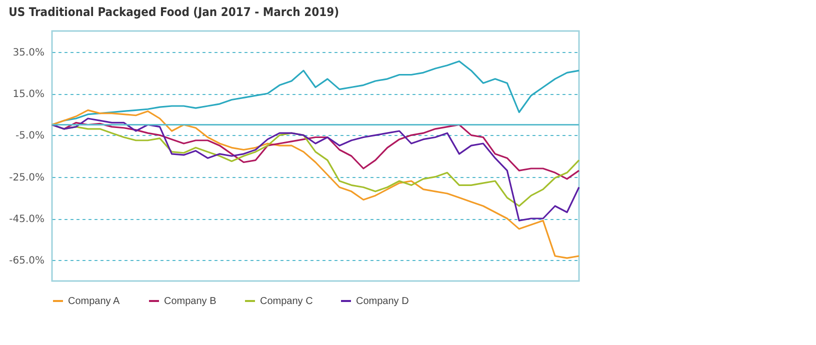 The width and height of the screenshot is (816, 345). Describe the element at coordinates (28, 52) in the screenshot. I see `y-tick-label: 35.0%` at that location.